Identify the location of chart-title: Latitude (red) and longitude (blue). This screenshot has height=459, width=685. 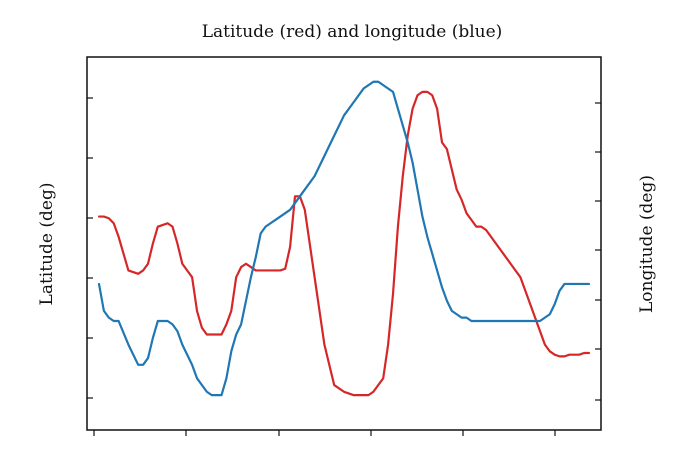
(352, 32).